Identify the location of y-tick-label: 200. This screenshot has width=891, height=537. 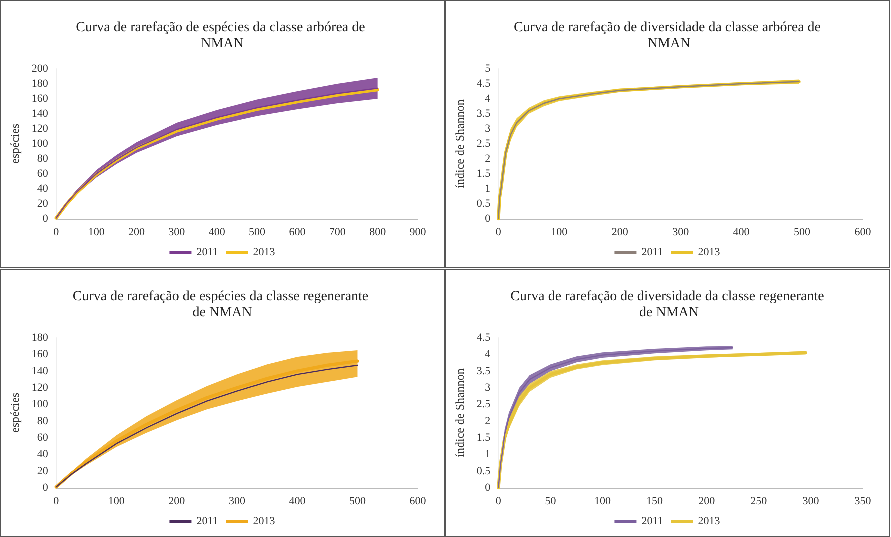
(40, 69).